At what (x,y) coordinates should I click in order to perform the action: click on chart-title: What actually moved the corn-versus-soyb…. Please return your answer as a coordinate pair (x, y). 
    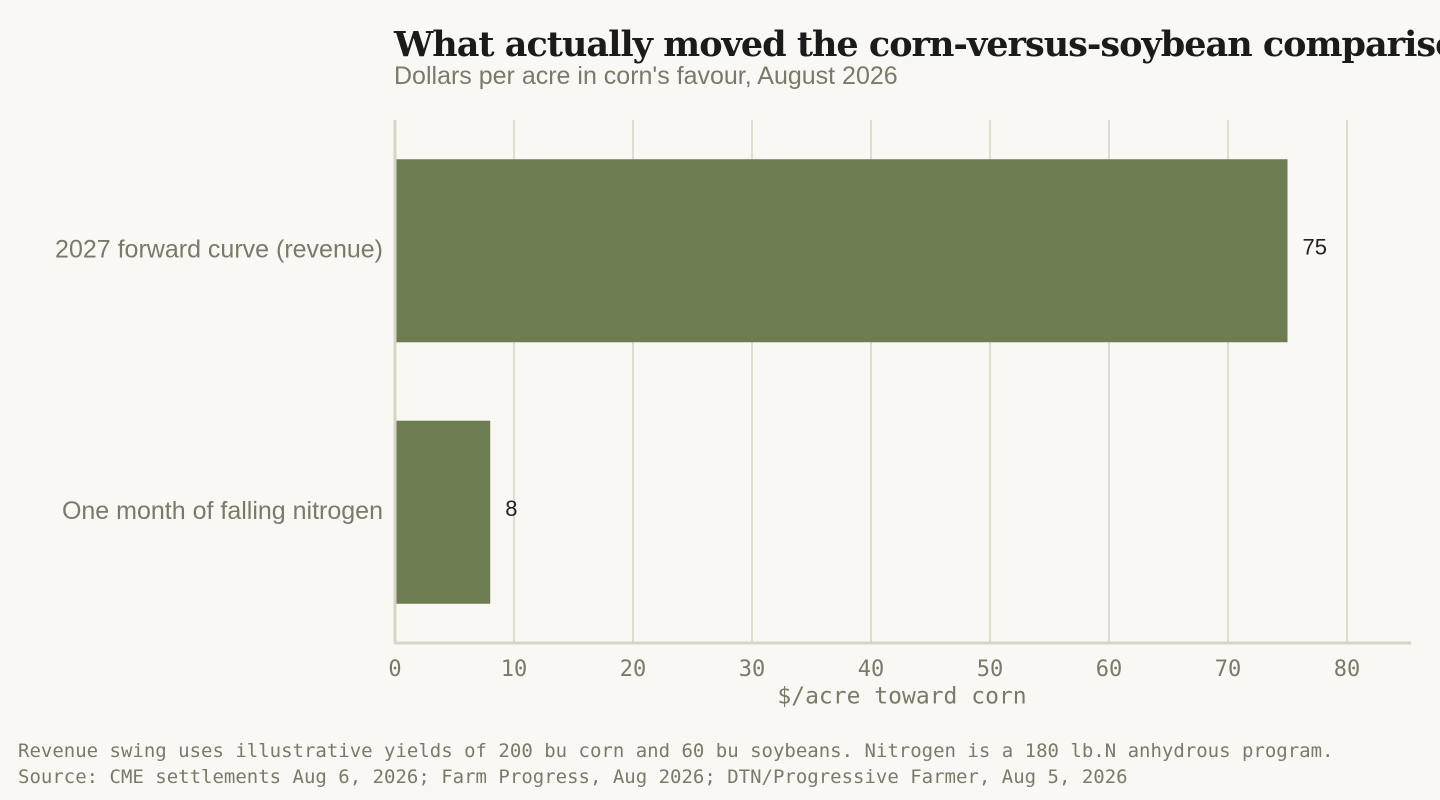
    Looking at the image, I should click on (917, 44).